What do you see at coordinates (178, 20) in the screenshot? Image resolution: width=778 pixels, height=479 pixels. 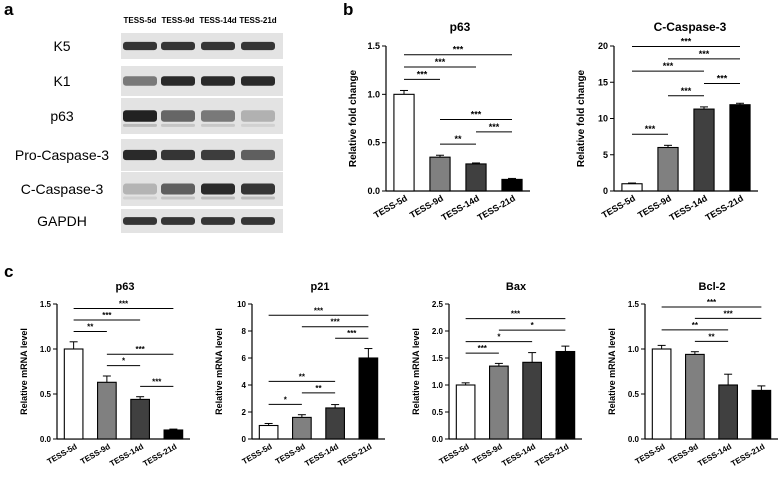 I see `lane-label: TESS-9d` at bounding box center [178, 20].